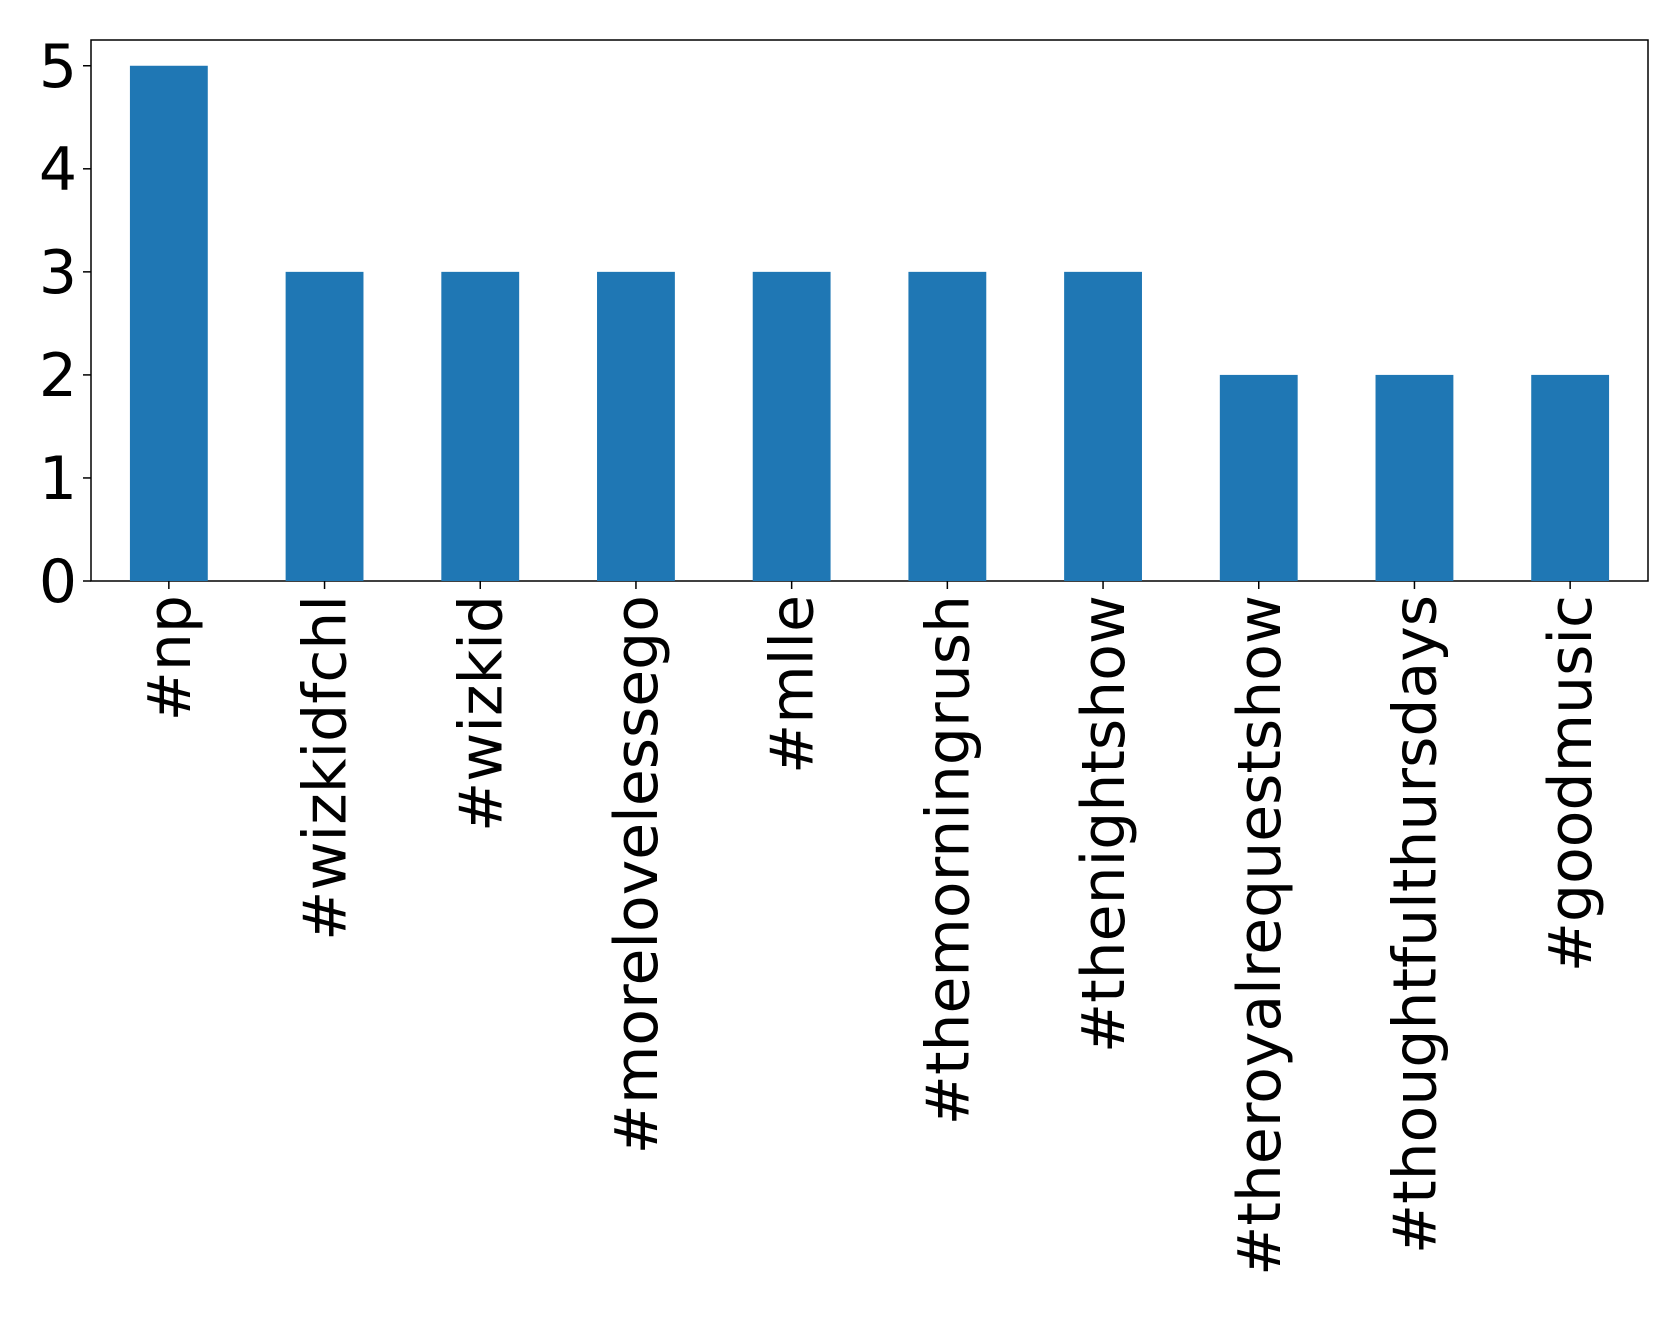 The height and width of the screenshot is (1337, 1679). What do you see at coordinates (58, 582) in the screenshot?
I see `y-tick-label: 0` at bounding box center [58, 582].